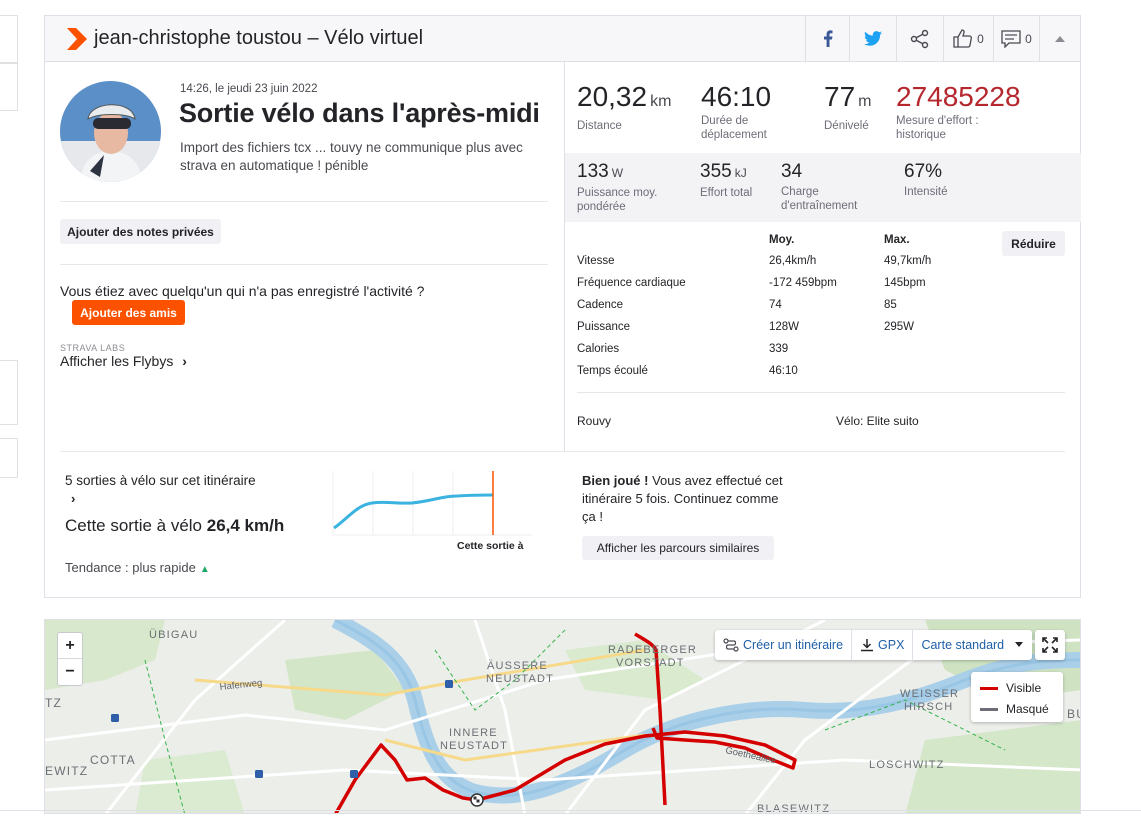  Describe the element at coordinates (803, 283) in the screenshot. I see `row-avg: -172 459bpm` at that location.